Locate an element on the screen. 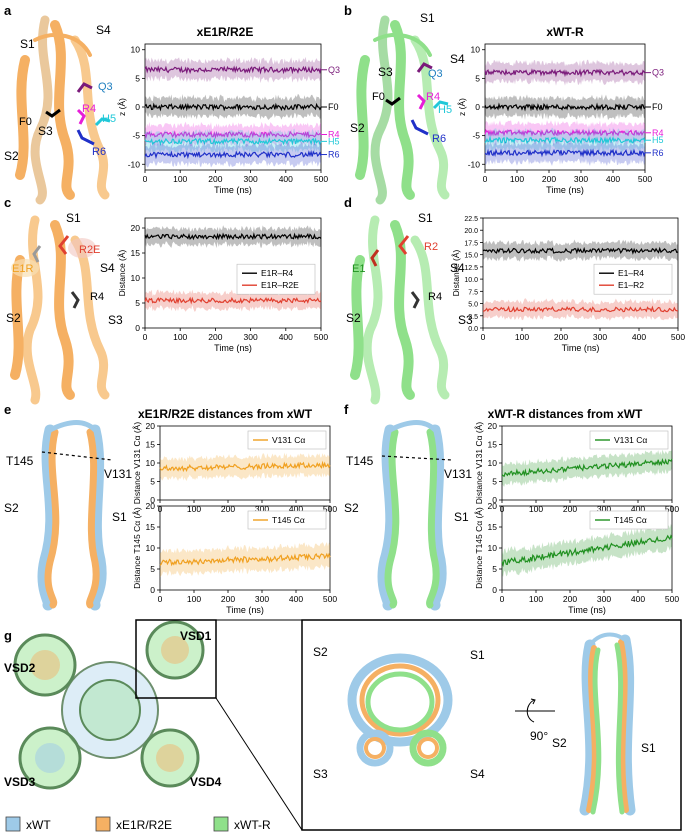 This screenshot has height=834, width=685. legend-label-e1-0: V131 Cα is located at coordinates (288, 440).